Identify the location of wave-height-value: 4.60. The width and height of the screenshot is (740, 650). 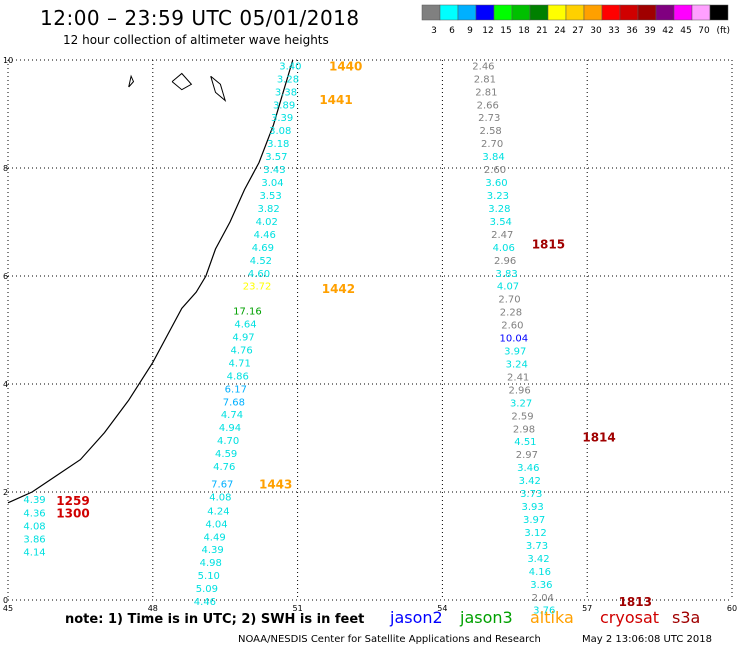
(259, 274).